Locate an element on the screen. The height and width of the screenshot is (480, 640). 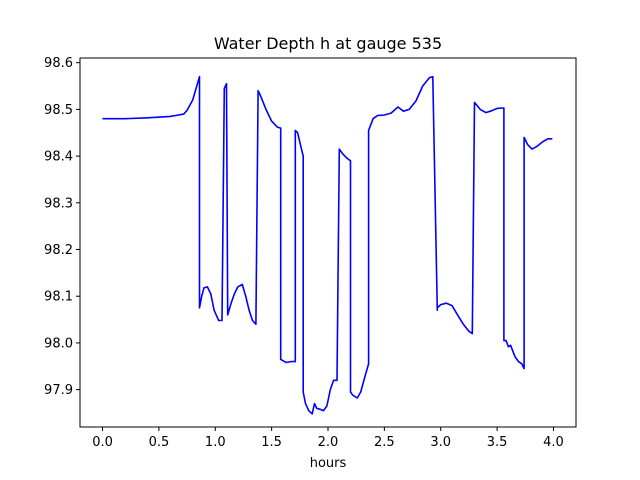
x-tick-label: 1.0 is located at coordinates (215, 442).